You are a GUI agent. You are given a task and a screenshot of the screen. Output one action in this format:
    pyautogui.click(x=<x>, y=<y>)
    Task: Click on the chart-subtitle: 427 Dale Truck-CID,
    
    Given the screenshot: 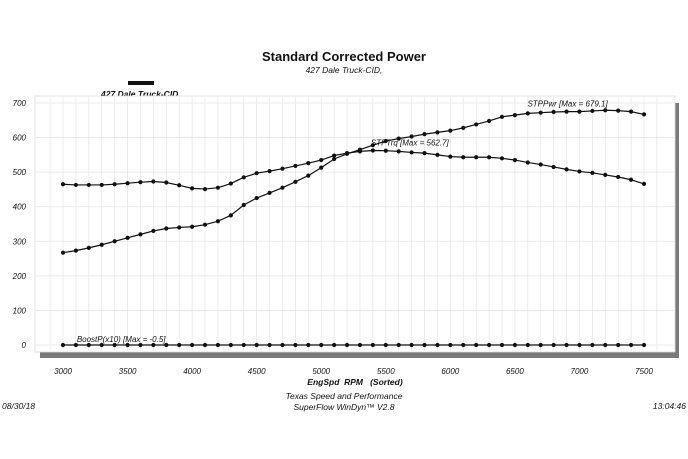 What is the action you would take?
    pyautogui.click(x=344, y=70)
    